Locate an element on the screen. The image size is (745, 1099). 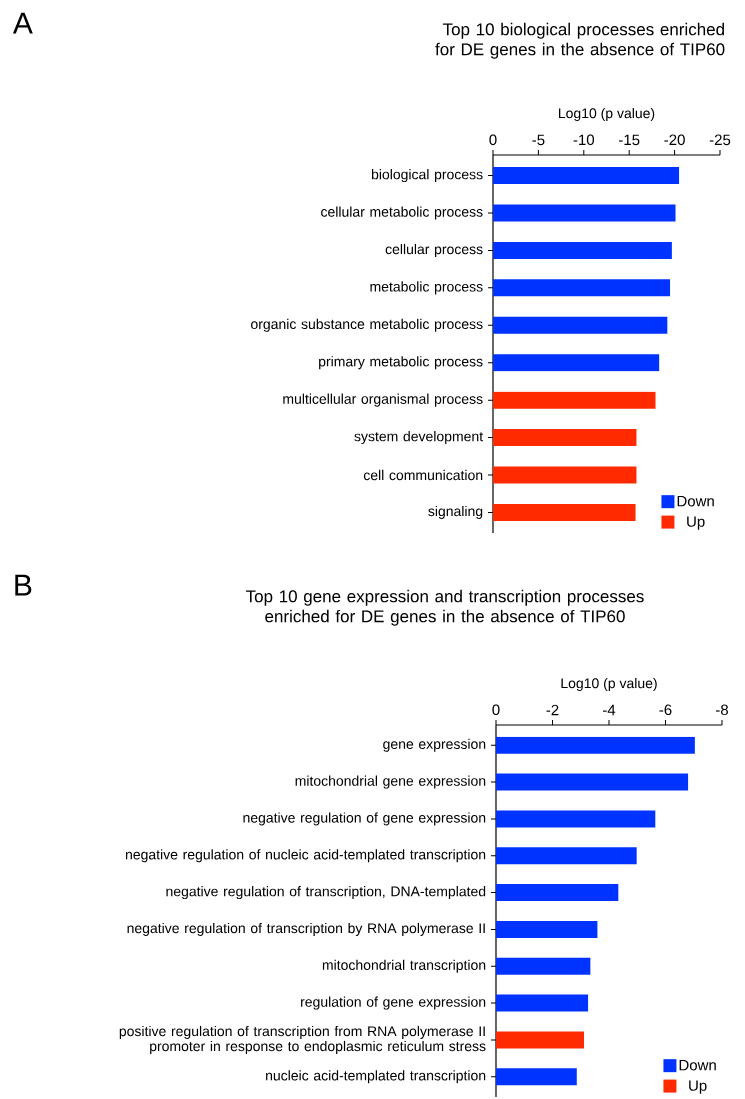
y-tick-label: primary metabolic process is located at coordinates (401, 363).